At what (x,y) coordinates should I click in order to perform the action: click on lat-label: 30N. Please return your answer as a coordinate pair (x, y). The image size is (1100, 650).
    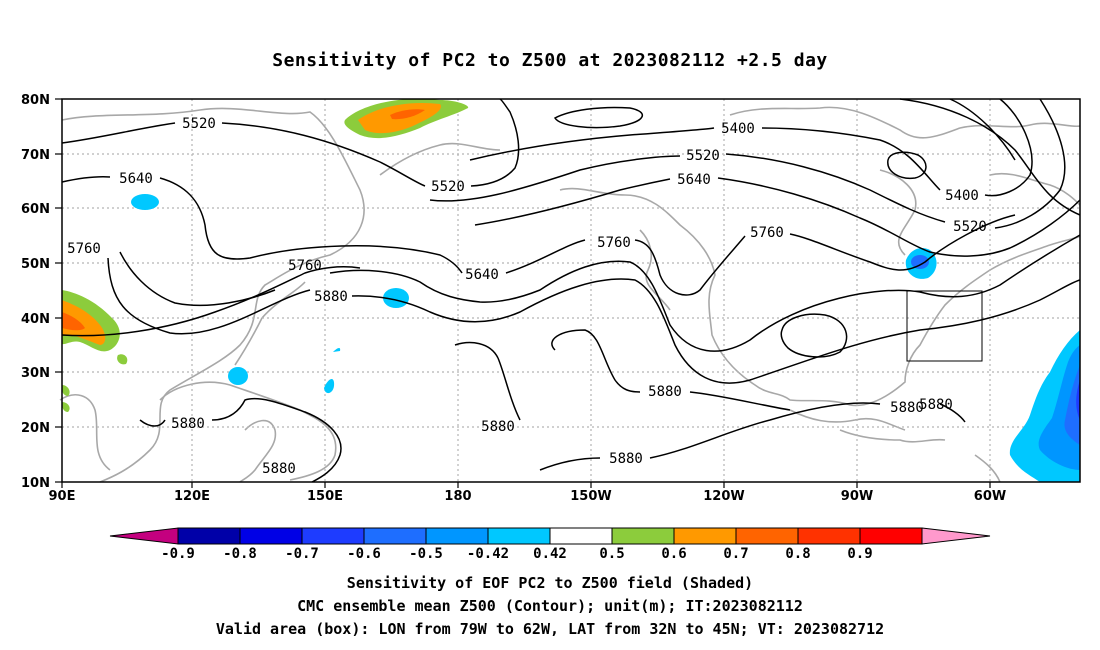
    Looking at the image, I should click on (35, 373).